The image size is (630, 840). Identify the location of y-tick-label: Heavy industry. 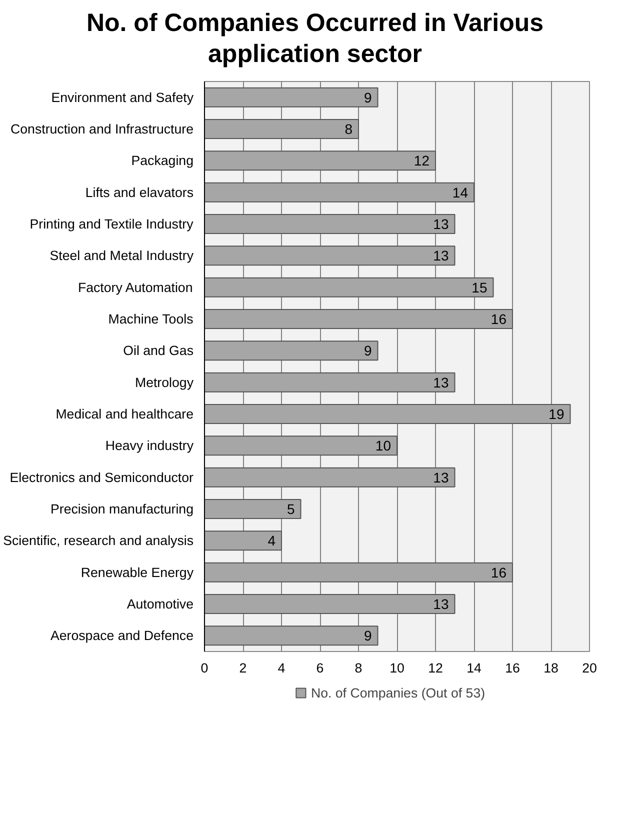
(149, 445).